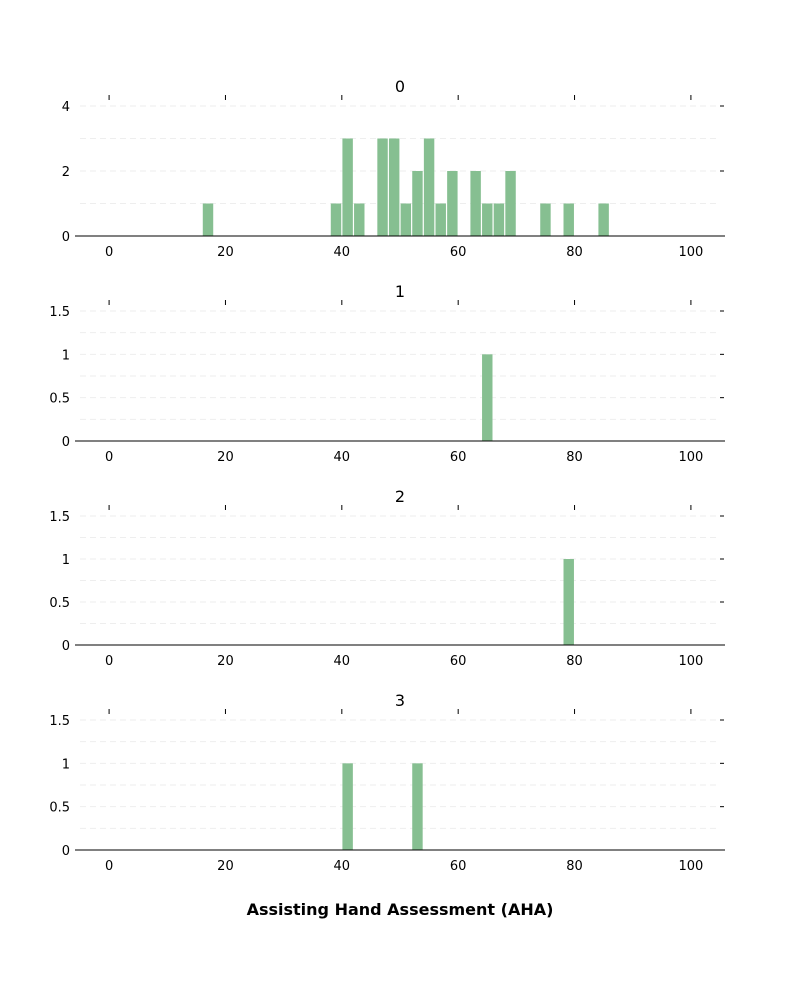 The width and height of the screenshot is (800, 1000). I want to click on panel-title: 1, so click(400, 291).